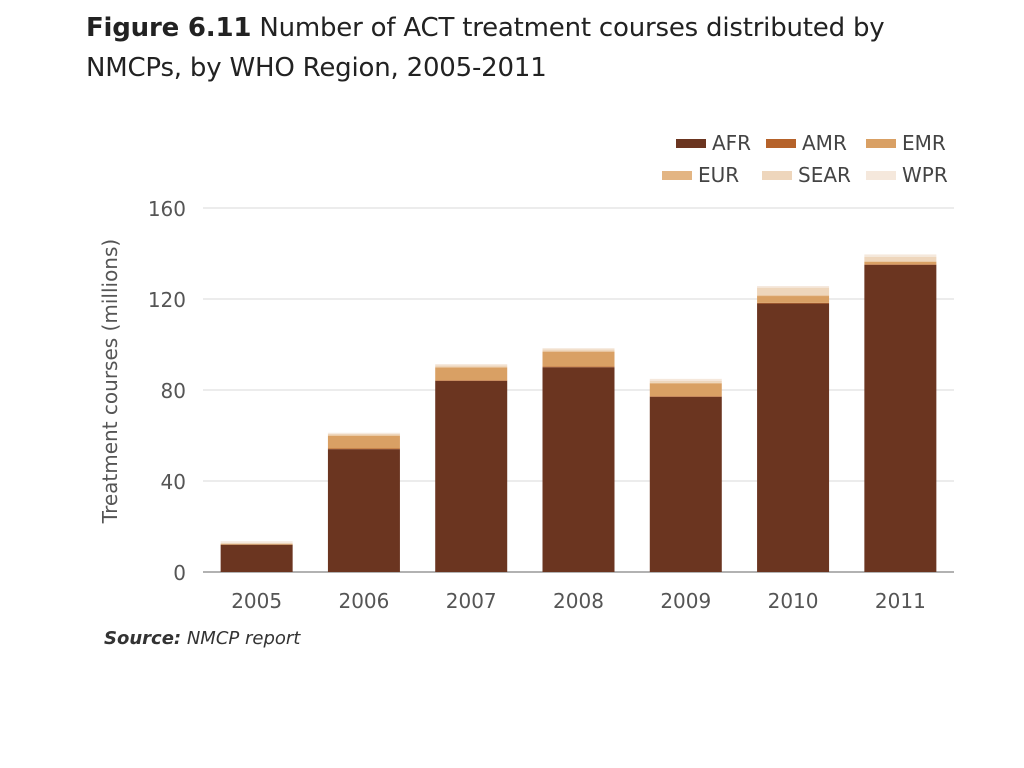  I want to click on source-note: Source: NMCP report, so click(202, 638).